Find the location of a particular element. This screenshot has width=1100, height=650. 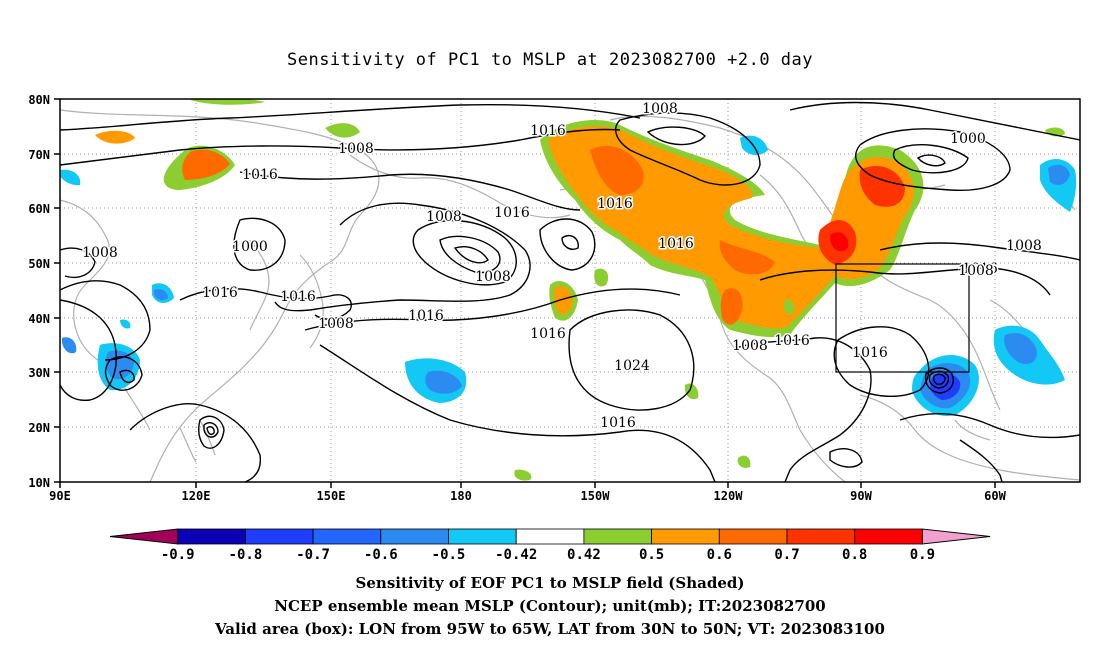

lat-label: 70N is located at coordinates (39, 155).